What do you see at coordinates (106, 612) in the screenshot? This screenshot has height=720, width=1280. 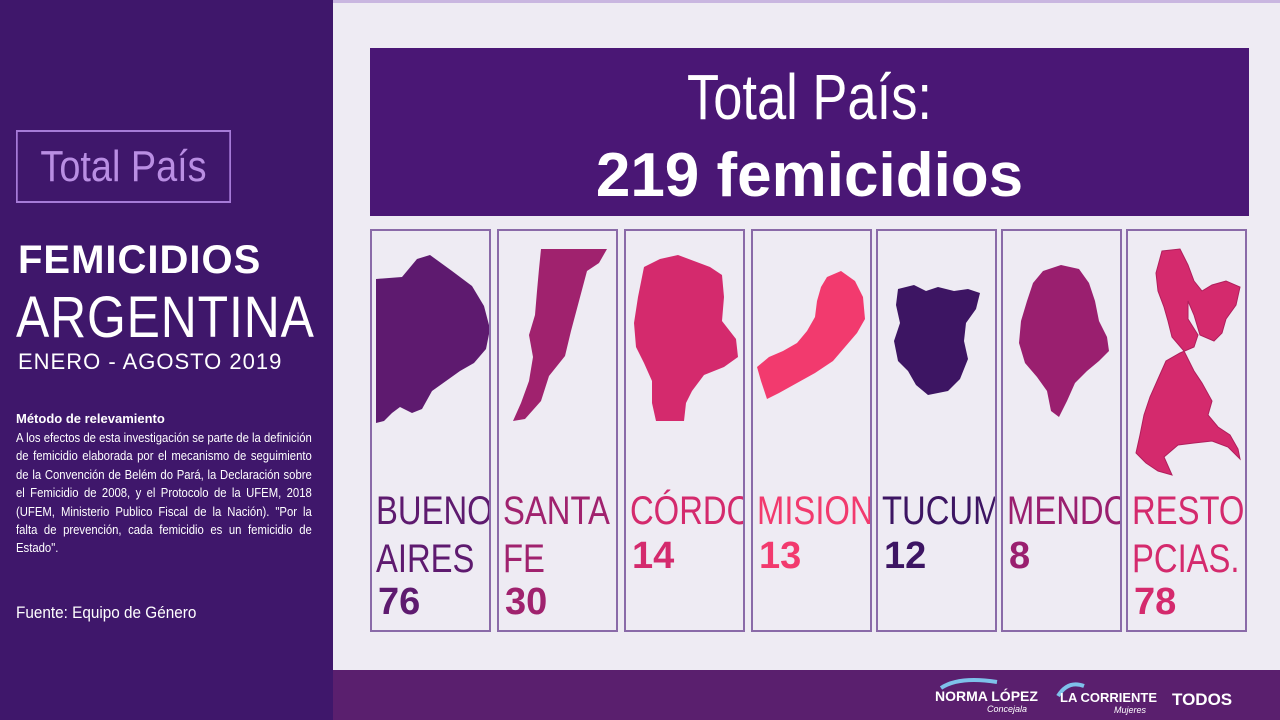 I see `source-label: Fuente: Equipo de Género` at bounding box center [106, 612].